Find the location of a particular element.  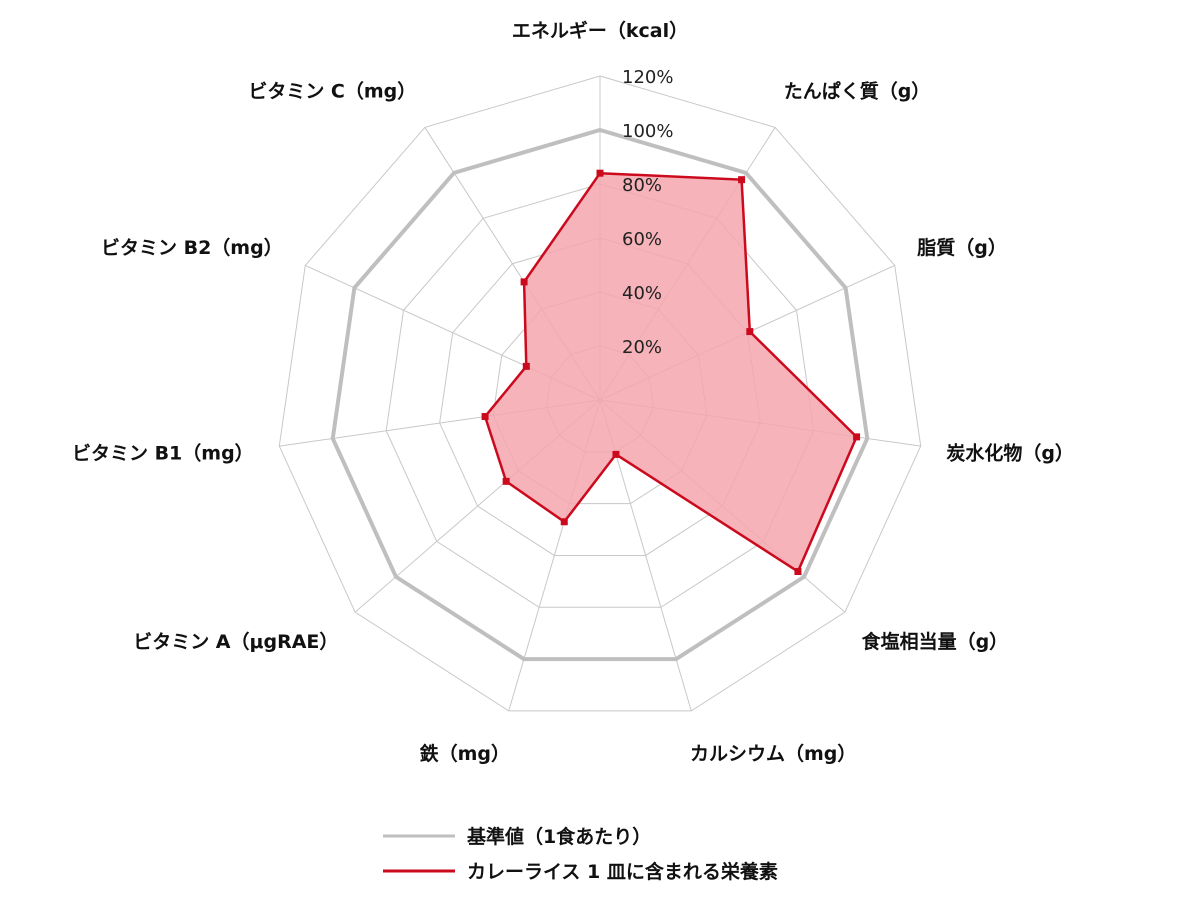

legend: 基準値（1食あたり） カレーライス 1 皿に含まれる栄養素 is located at coordinates (580, 854).